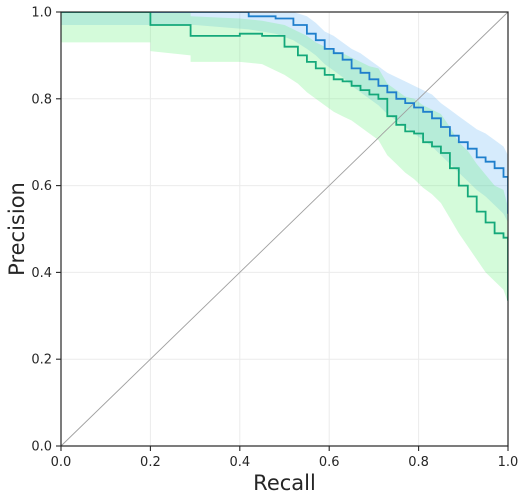  What do you see at coordinates (41, 13) in the screenshot?
I see `y-tick-label: 1.0` at bounding box center [41, 13].